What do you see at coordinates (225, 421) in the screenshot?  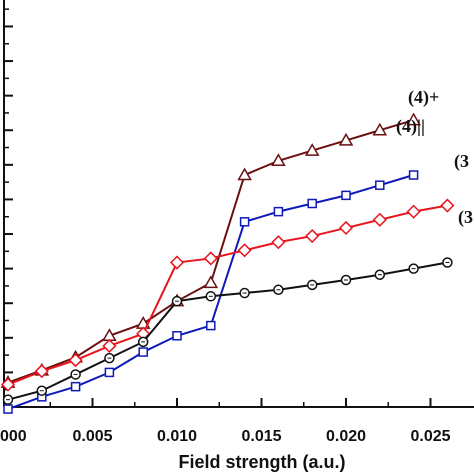 I see `x-axis-ticks: 000 0.005 0.010 0.015 0.020 0.025` at bounding box center [225, 421].